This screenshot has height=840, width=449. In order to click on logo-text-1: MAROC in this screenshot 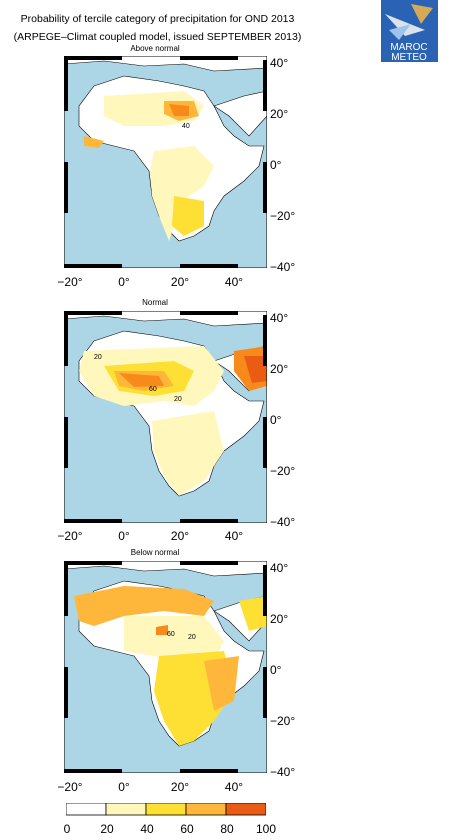, I will do `click(408, 47)`.